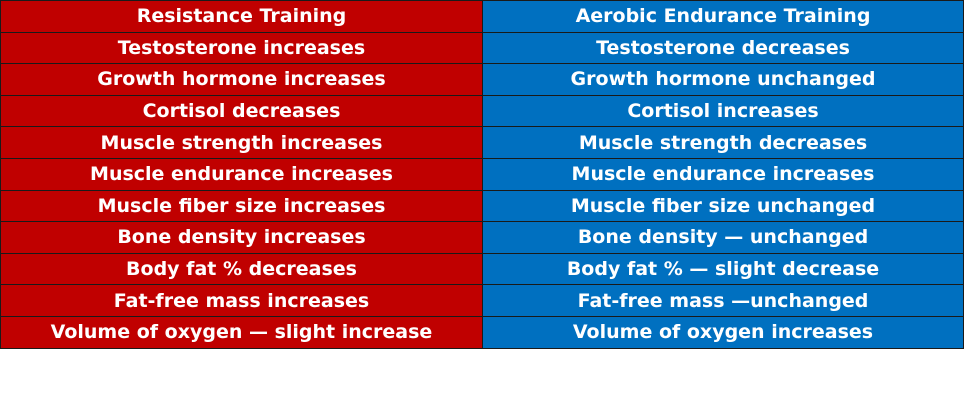 This screenshot has height=401, width=966. I want to click on aerobic-cell: Growth hormone unchanged, so click(723, 79).